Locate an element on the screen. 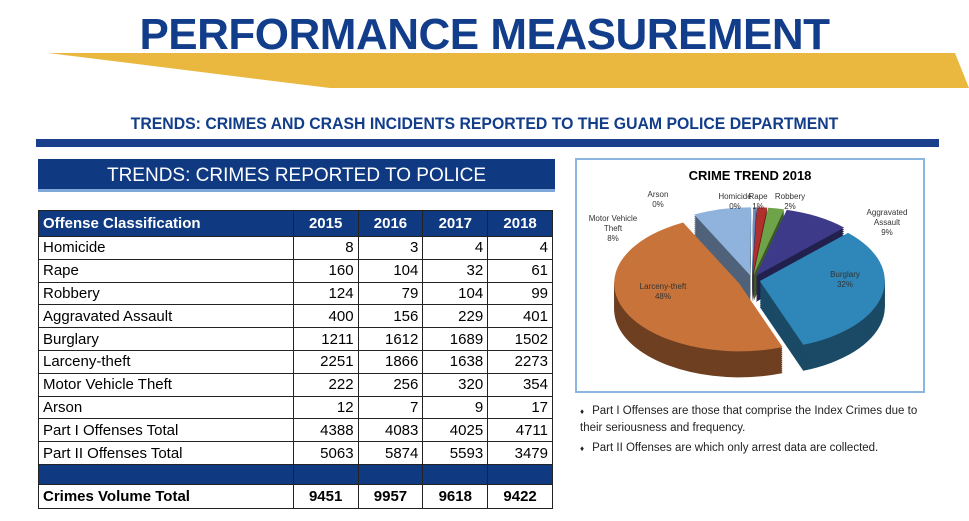  table-row: Burglary 1211 1612 1689 1502 is located at coordinates (295, 339).